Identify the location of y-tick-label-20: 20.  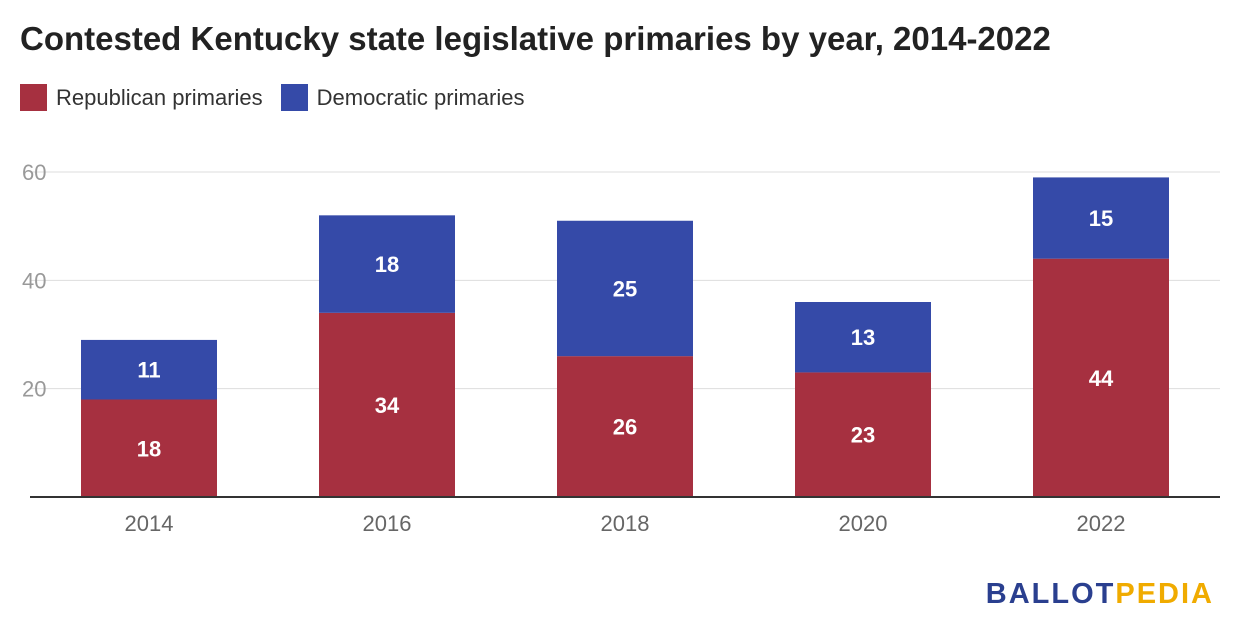
(34, 389).